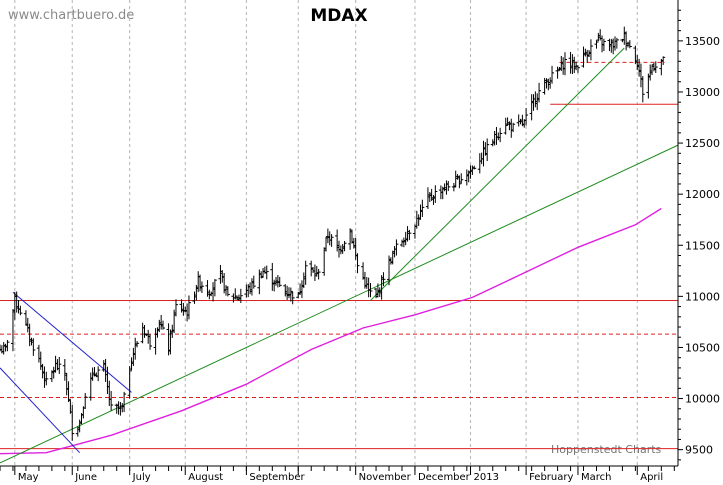 This screenshot has height=485, width=723. Describe the element at coordinates (702, 245) in the screenshot. I see `y-tick-label: 11500` at that location.